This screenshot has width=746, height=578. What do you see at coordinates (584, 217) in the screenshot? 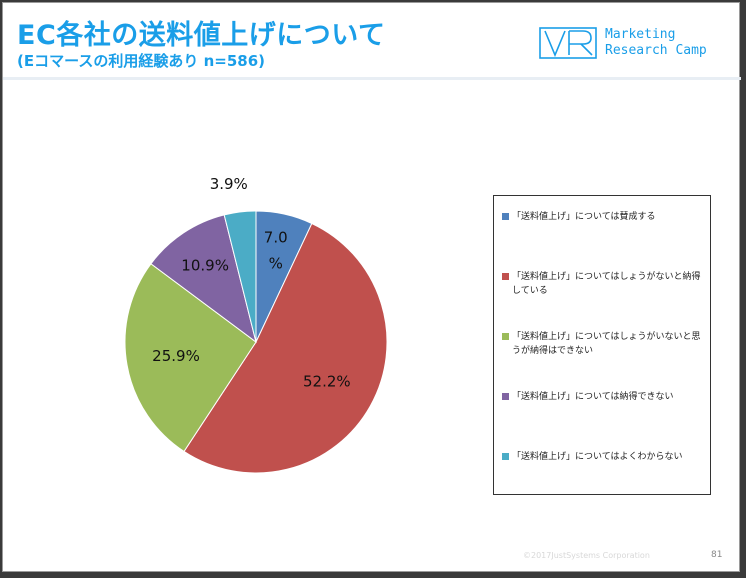
I see `legend-label-1: 「送料値上げ」については賛成する` at bounding box center [584, 217].